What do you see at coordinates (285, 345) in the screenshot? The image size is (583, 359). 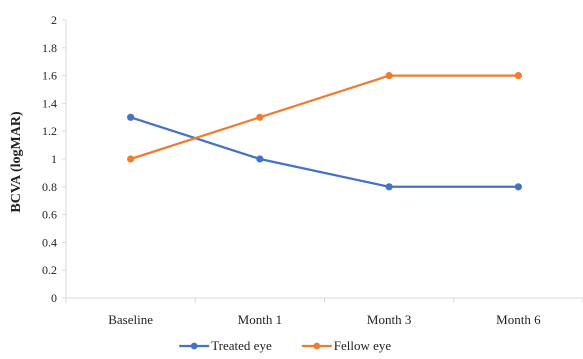 I see `legend: Treated eye Fellow eye` at bounding box center [285, 345].